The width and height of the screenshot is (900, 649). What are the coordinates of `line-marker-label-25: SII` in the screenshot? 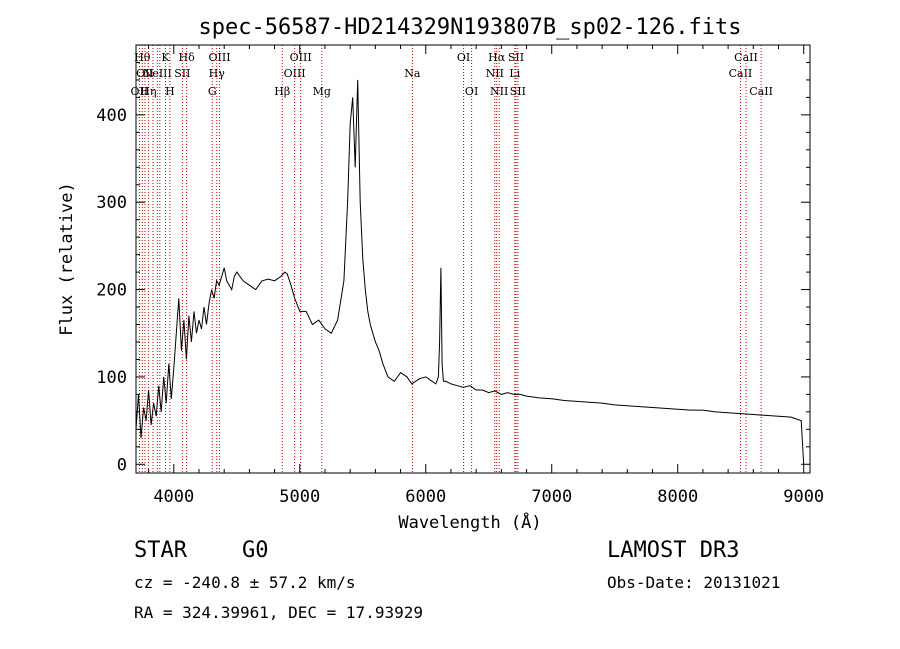 It's located at (516, 57).